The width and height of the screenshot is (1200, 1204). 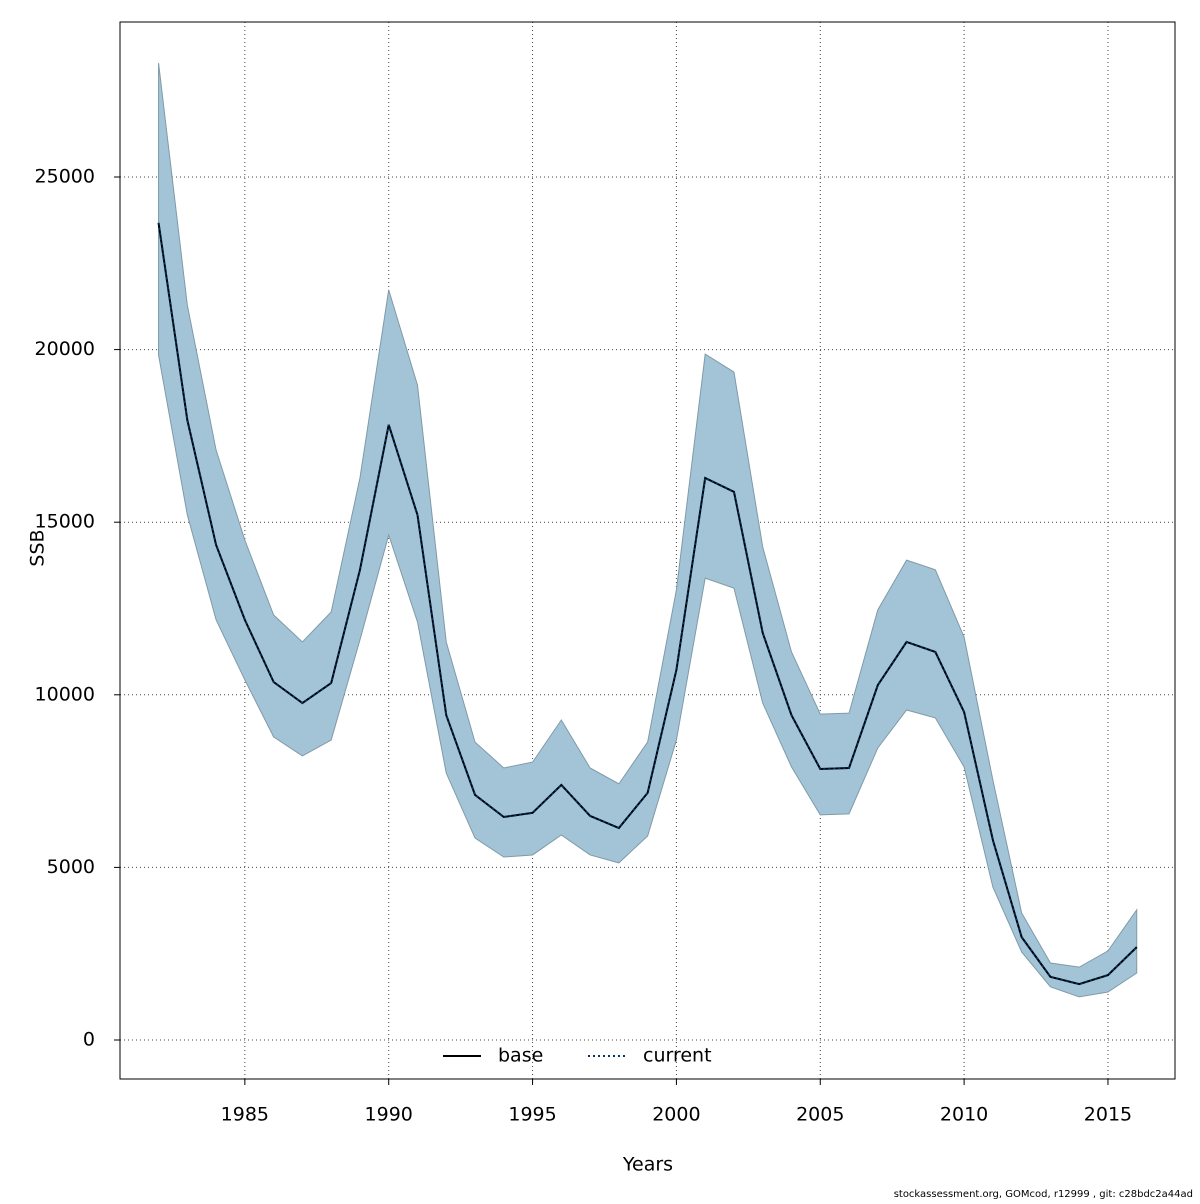 What do you see at coordinates (532, 1115) in the screenshot?
I see `x-tick-label: 1995` at bounding box center [532, 1115].